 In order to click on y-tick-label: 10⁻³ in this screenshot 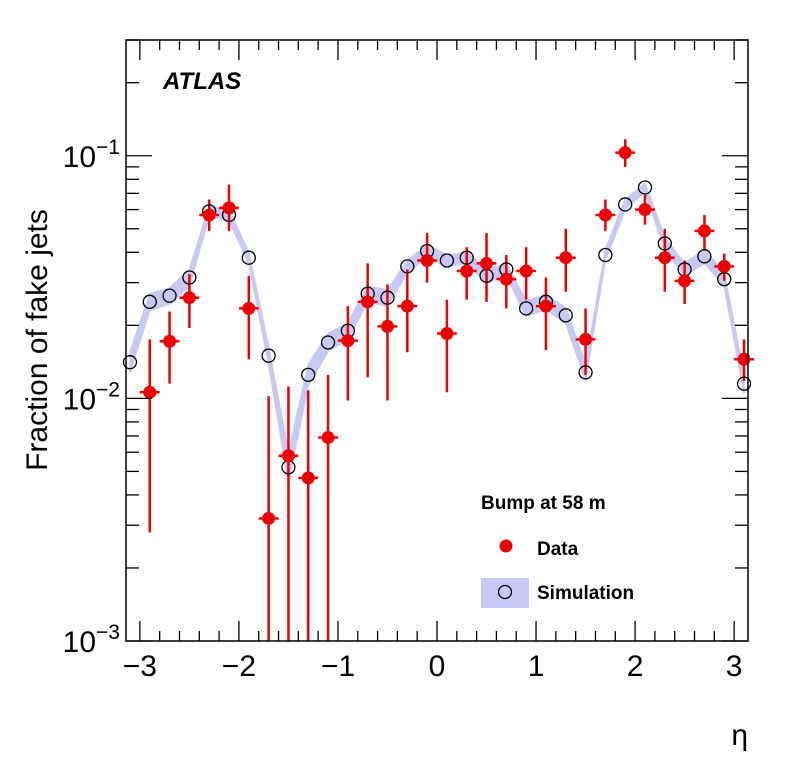, I will do `click(91, 640)`.